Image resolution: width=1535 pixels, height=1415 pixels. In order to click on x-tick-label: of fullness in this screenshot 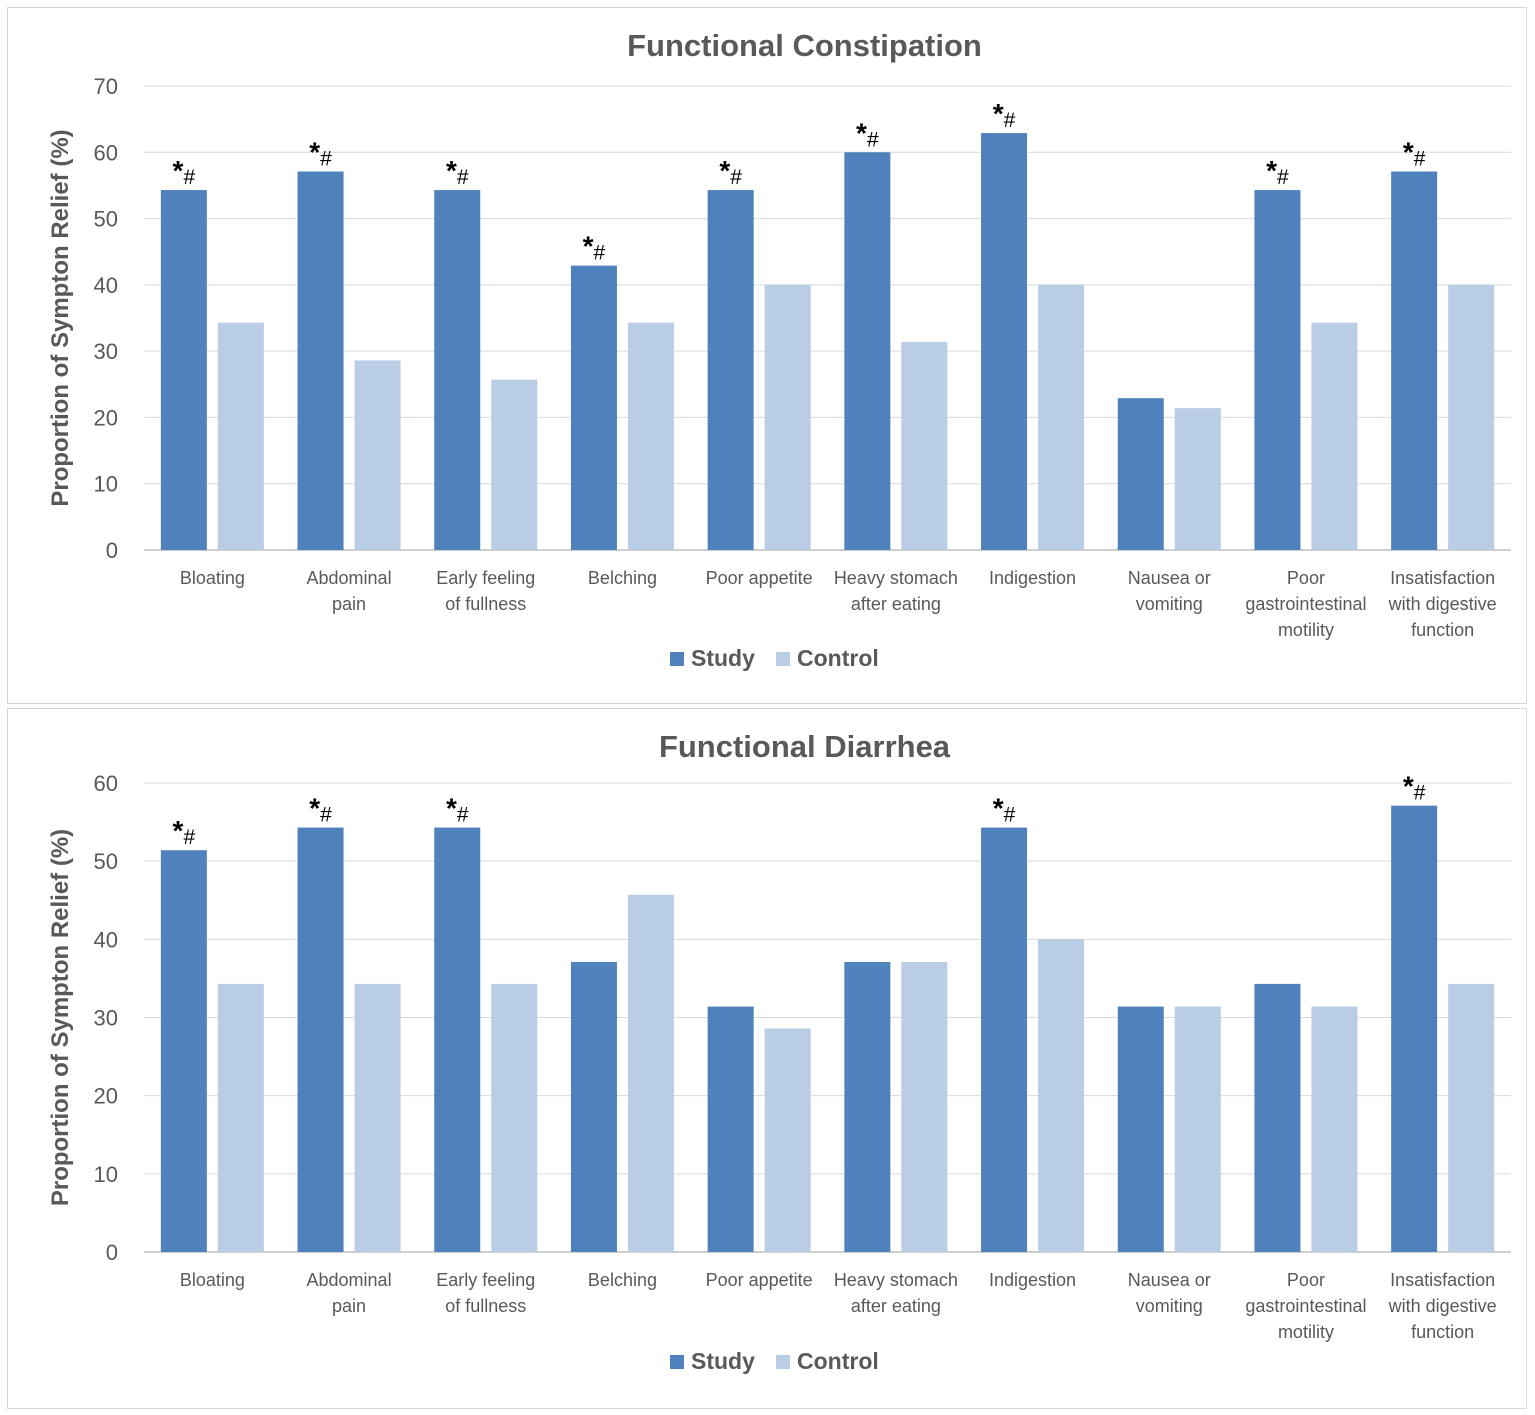, I will do `click(485, 604)`.